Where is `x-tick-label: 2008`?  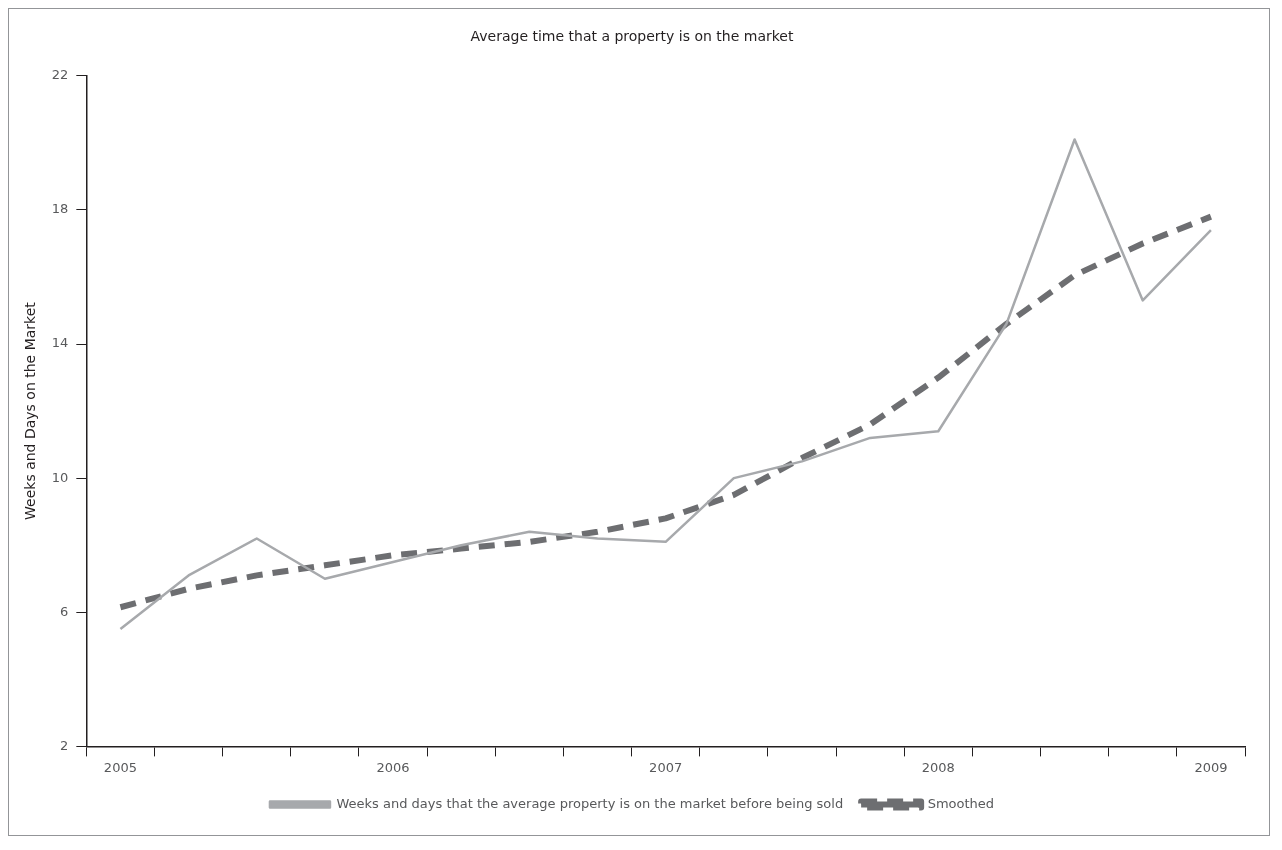 x-tick-label: 2008 is located at coordinates (938, 767).